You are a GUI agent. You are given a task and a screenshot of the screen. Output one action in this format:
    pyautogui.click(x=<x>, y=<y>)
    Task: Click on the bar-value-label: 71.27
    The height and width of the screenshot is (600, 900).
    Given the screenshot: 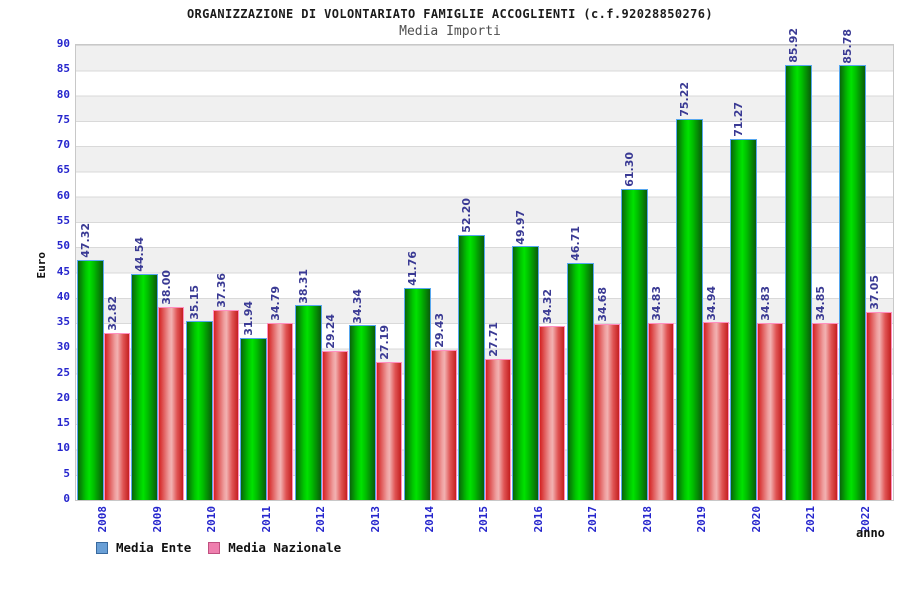 What is the action you would take?
    pyautogui.click(x=739, y=119)
    